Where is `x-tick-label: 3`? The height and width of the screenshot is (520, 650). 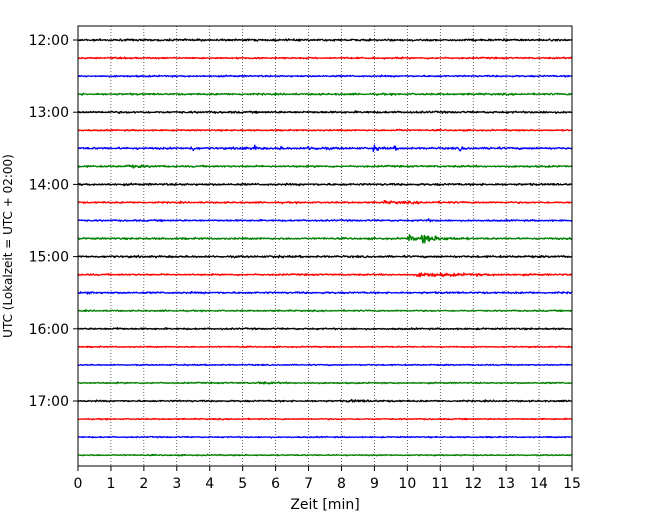 x-tick-label: 3 is located at coordinates (176, 484).